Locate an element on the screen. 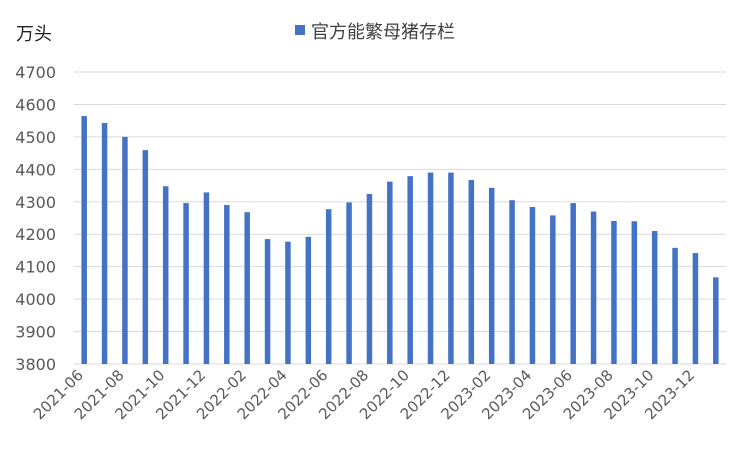 The height and width of the screenshot is (450, 750). y-tick-label: 3900 is located at coordinates (35, 332).